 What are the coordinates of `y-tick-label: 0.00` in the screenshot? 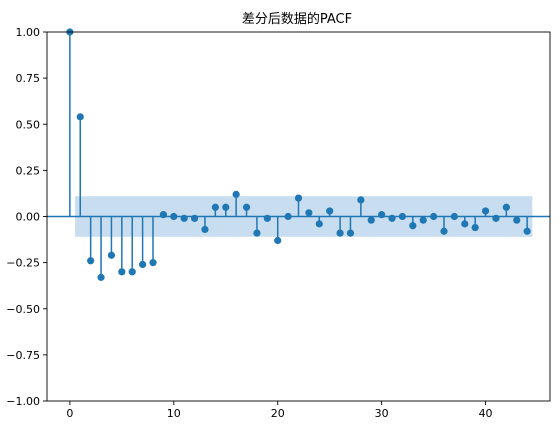 It's located at (28, 217).